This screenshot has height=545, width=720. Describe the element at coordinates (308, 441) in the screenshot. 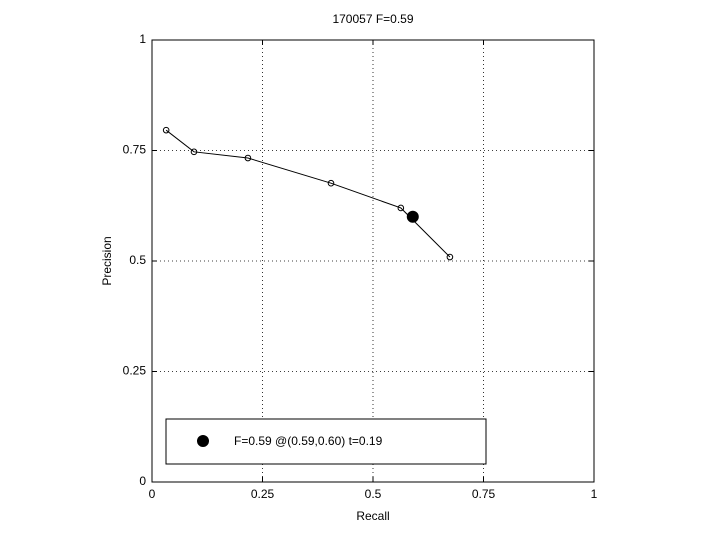

I see `legend-label: F=0.59 @(0.59,0.60) t=0.19` at that location.